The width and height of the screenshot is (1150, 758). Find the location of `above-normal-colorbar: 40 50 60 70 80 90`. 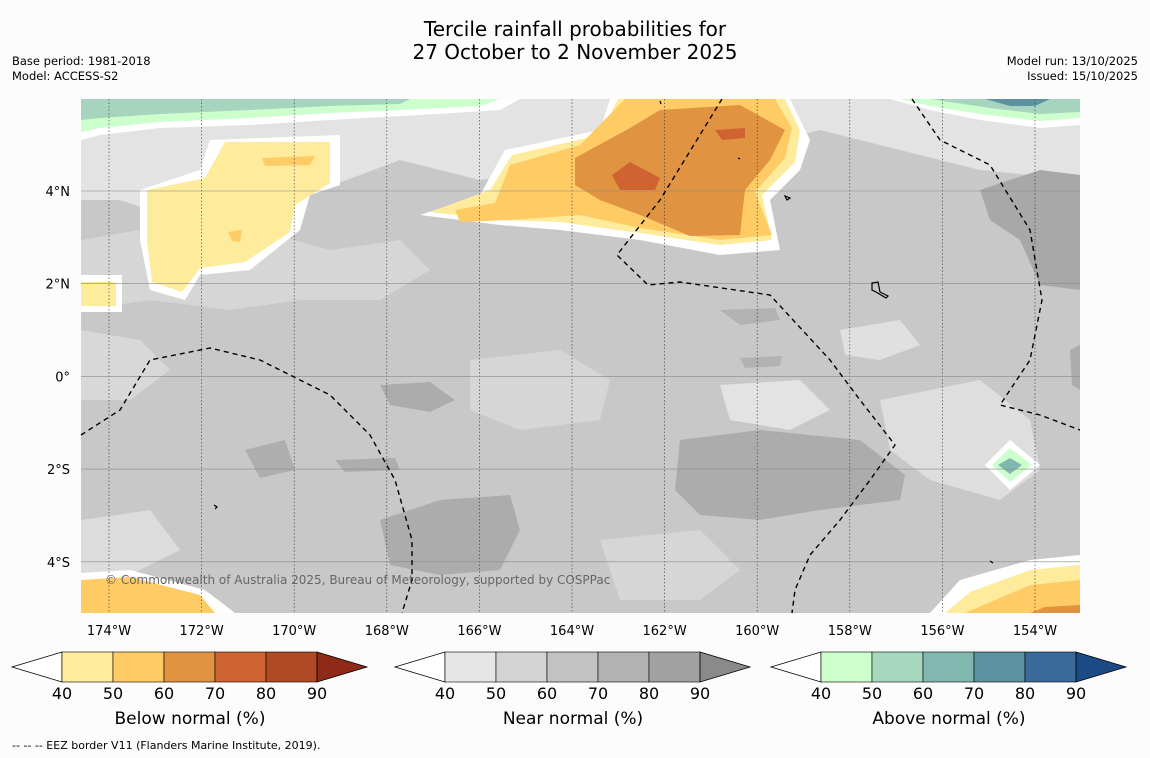

above-normal-colorbar: 40 50 60 70 80 90 is located at coordinates (948, 677).